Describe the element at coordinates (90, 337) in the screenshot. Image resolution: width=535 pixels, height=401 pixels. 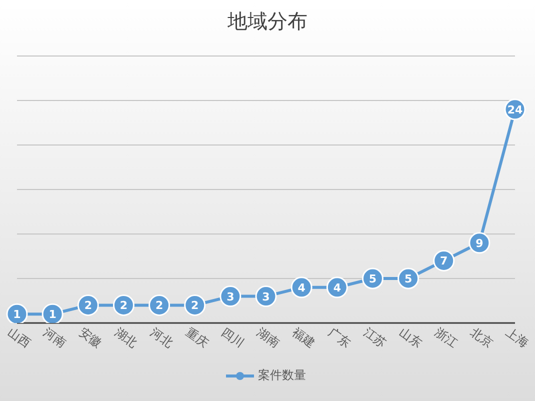
I see `x-tick-label: 安徽` at that location.